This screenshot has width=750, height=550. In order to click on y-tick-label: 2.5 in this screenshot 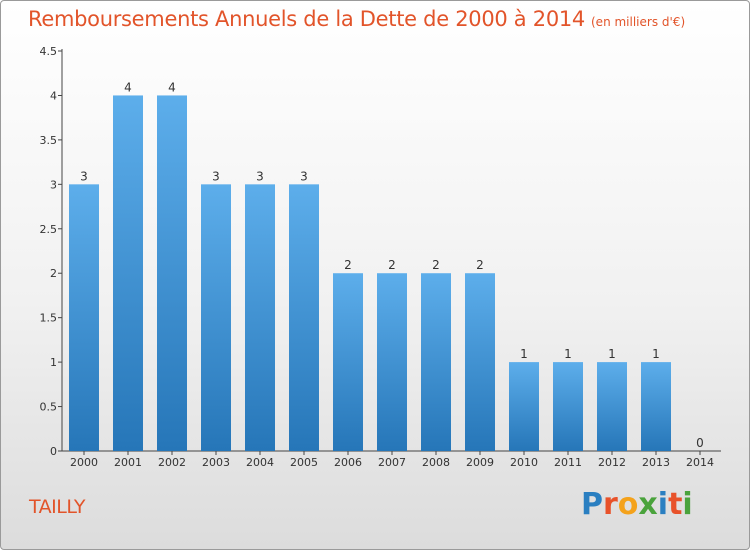, I will do `click(49, 229)`.